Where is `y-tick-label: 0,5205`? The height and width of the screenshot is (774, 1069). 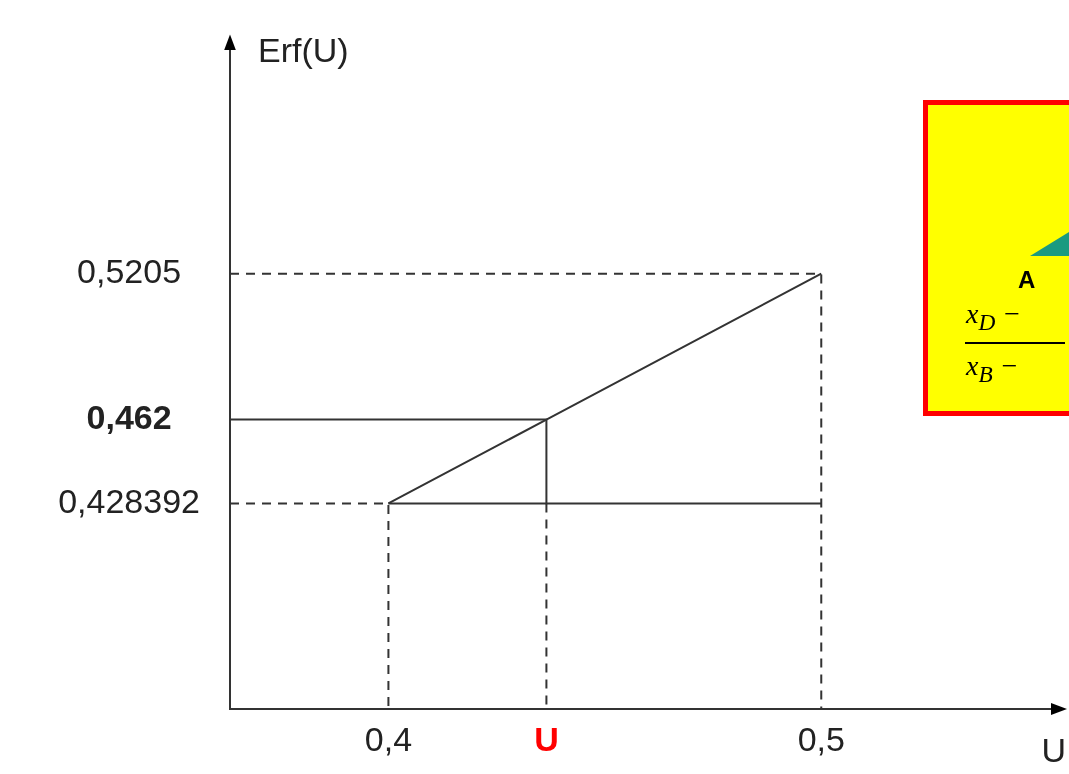
y-tick-label: 0,5205 is located at coordinates (129, 271).